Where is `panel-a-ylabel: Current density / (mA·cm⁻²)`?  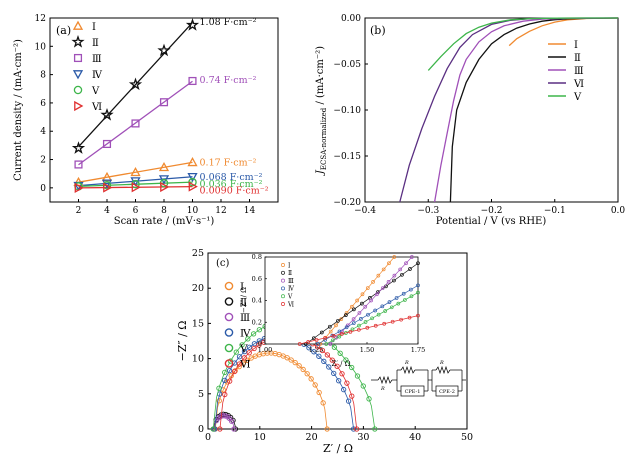
panel-a-ylabel: Current density / (mA·cm⁻²) is located at coordinates (18, 110).